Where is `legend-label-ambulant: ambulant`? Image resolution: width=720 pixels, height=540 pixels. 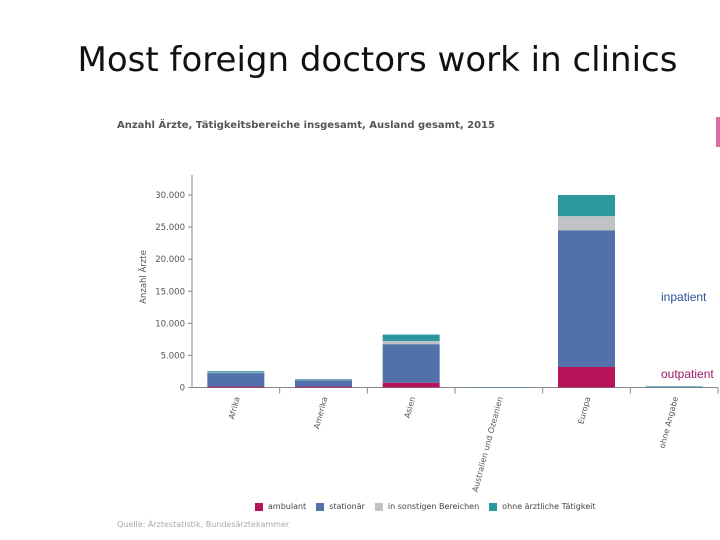
legend-label-ambulant: ambulant is located at coordinates (287, 506).